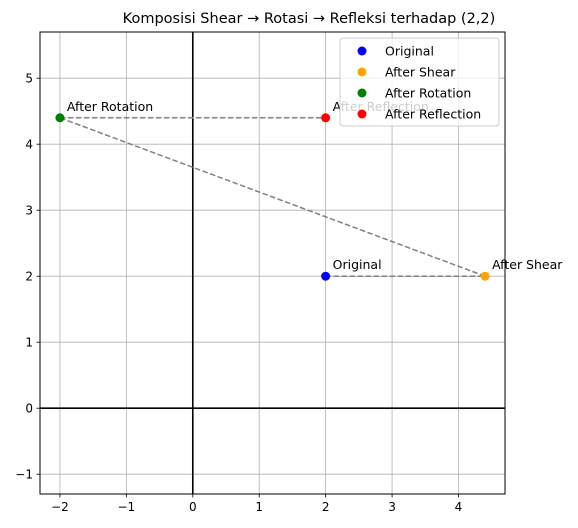 Image resolution: width=578 pixels, height=528 pixels. Describe the element at coordinates (193, 507) in the screenshot. I see `x-tick-label: 0` at that location.